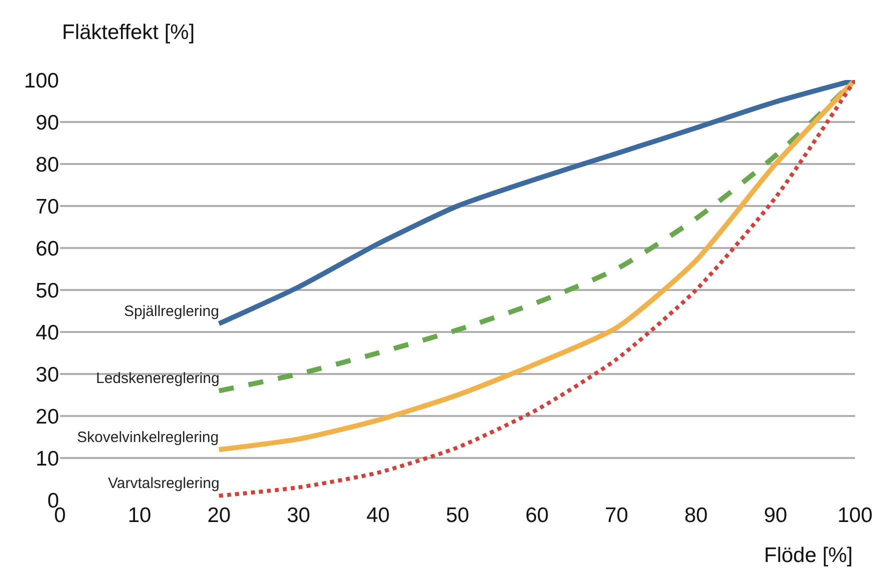 The width and height of the screenshot is (885, 585). I want to click on series-label: Varvtalsreglering, so click(164, 483).